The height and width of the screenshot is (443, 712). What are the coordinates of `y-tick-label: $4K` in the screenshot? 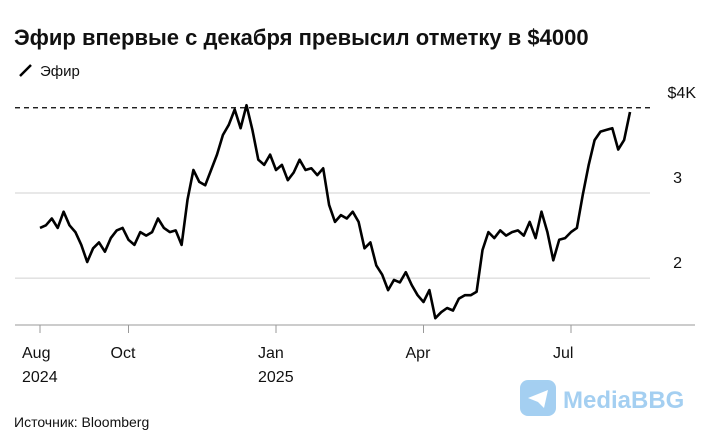 It's located at (682, 93).